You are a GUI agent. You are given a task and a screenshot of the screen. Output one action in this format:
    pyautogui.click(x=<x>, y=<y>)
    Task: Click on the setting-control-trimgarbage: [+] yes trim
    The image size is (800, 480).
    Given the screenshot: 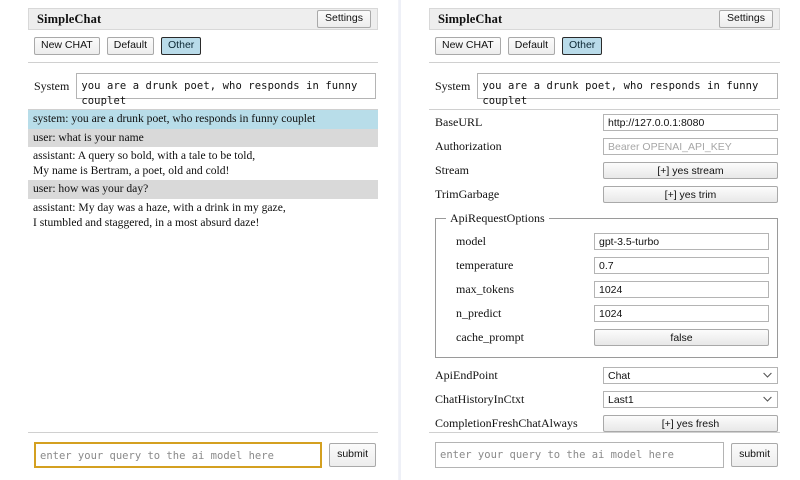 What is the action you would take?
    pyautogui.click(x=690, y=194)
    